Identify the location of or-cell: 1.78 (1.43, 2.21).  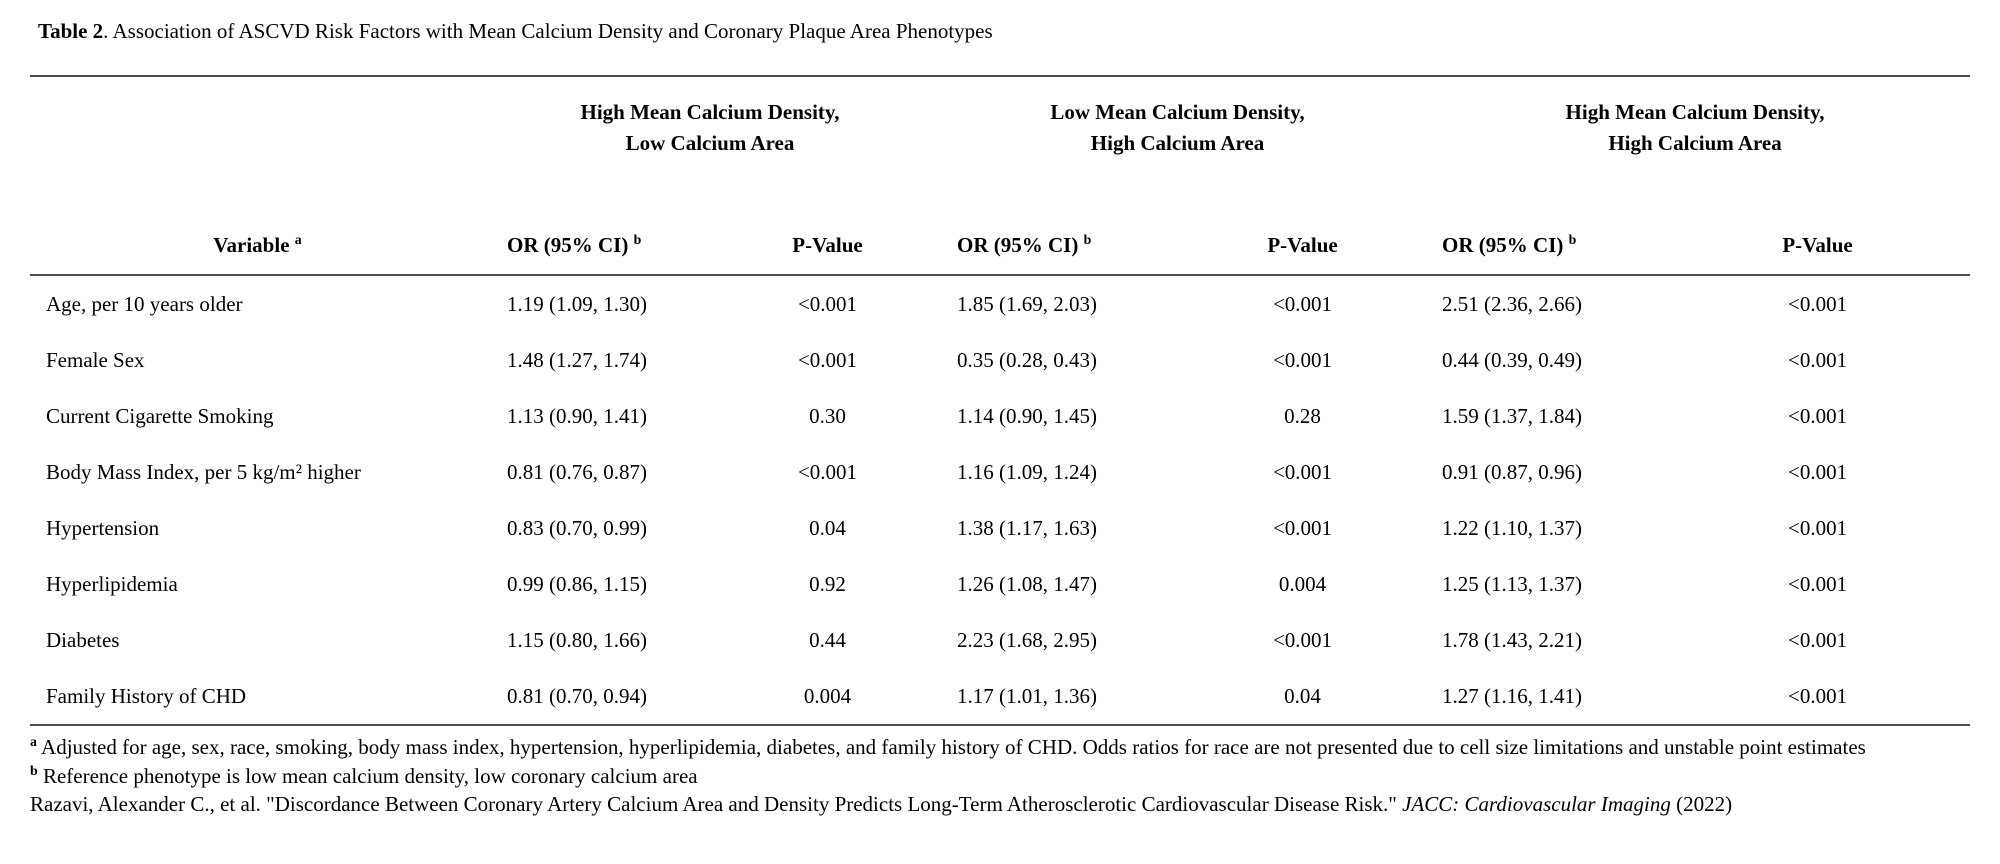
(1512, 639).